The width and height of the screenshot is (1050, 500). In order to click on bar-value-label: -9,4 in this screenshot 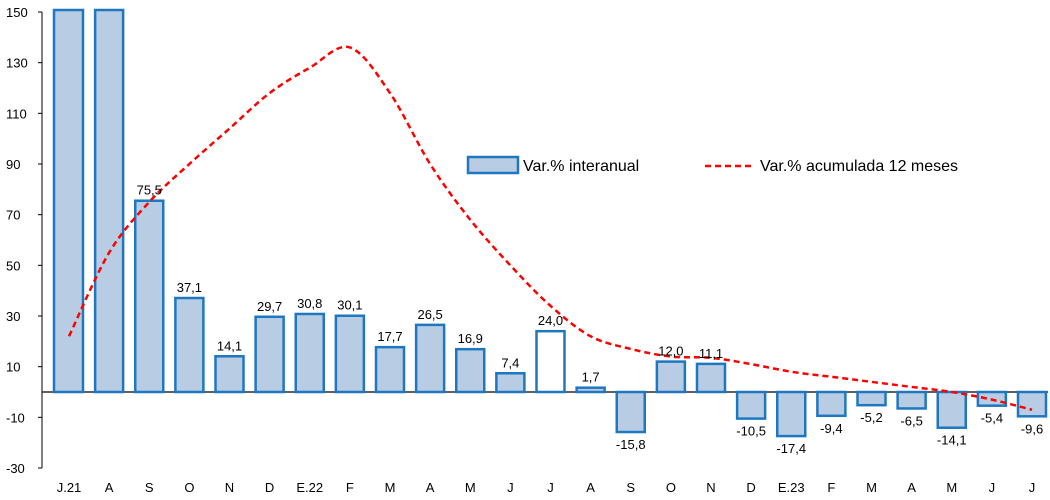, I will do `click(831, 428)`.